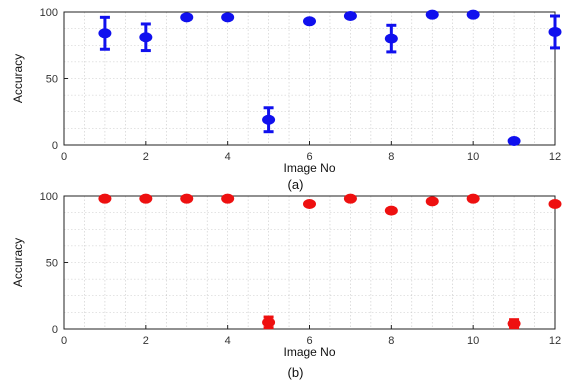 Image resolution: width=576 pixels, height=384 pixels. I want to click on panel-label: (b), so click(296, 372).